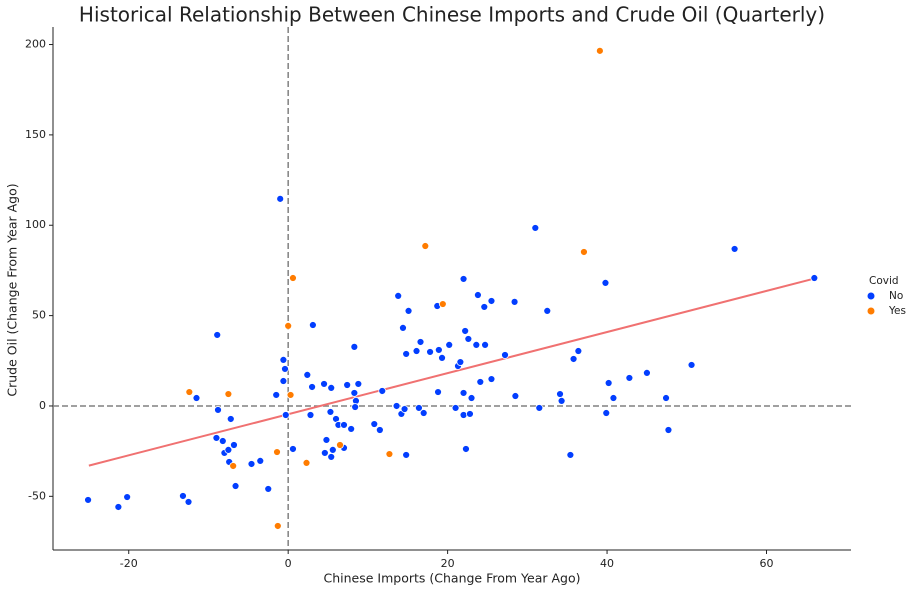  I want to click on y-tick-label: 50, so click(39, 315).